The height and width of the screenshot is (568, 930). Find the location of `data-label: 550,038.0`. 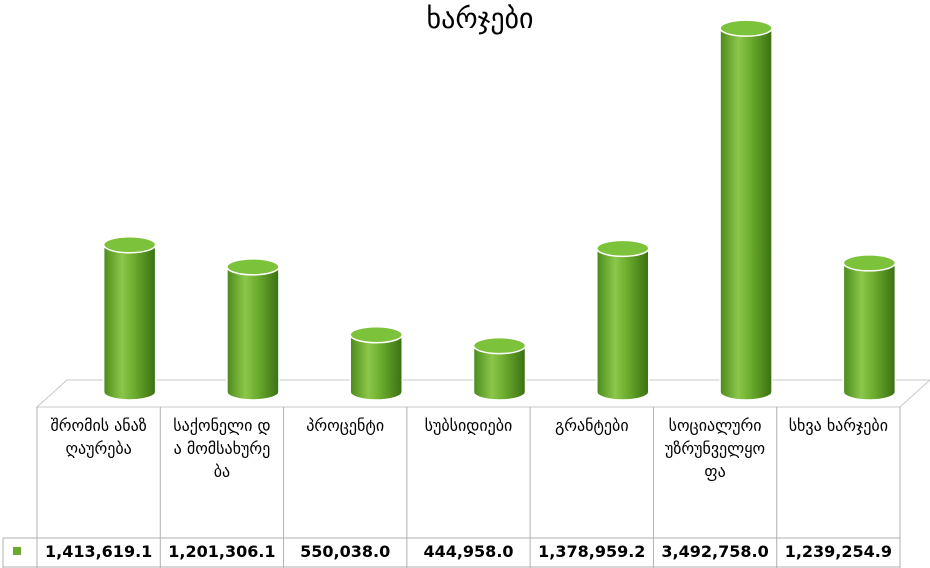

data-label: 550,038.0 is located at coordinates (345, 551).